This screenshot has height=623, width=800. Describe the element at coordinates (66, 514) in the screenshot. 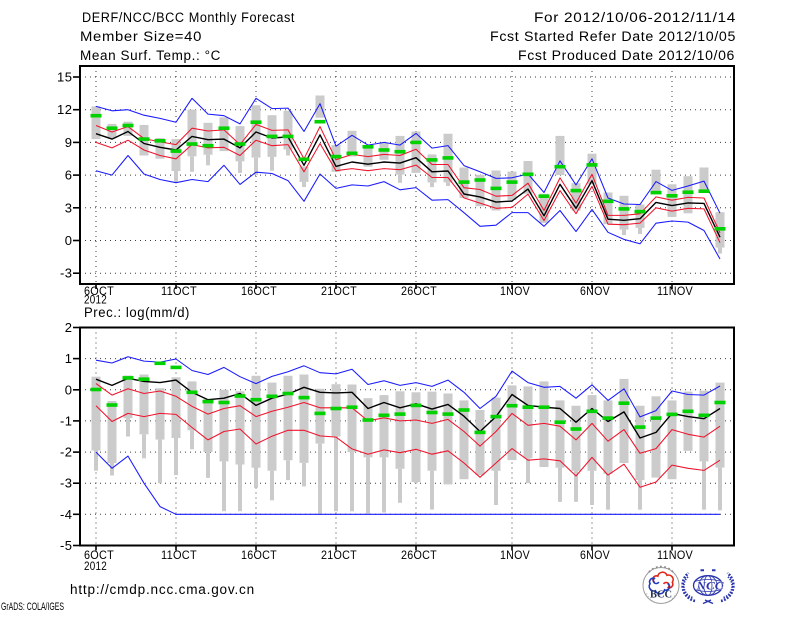

I see `svg-text: -4` at that location.